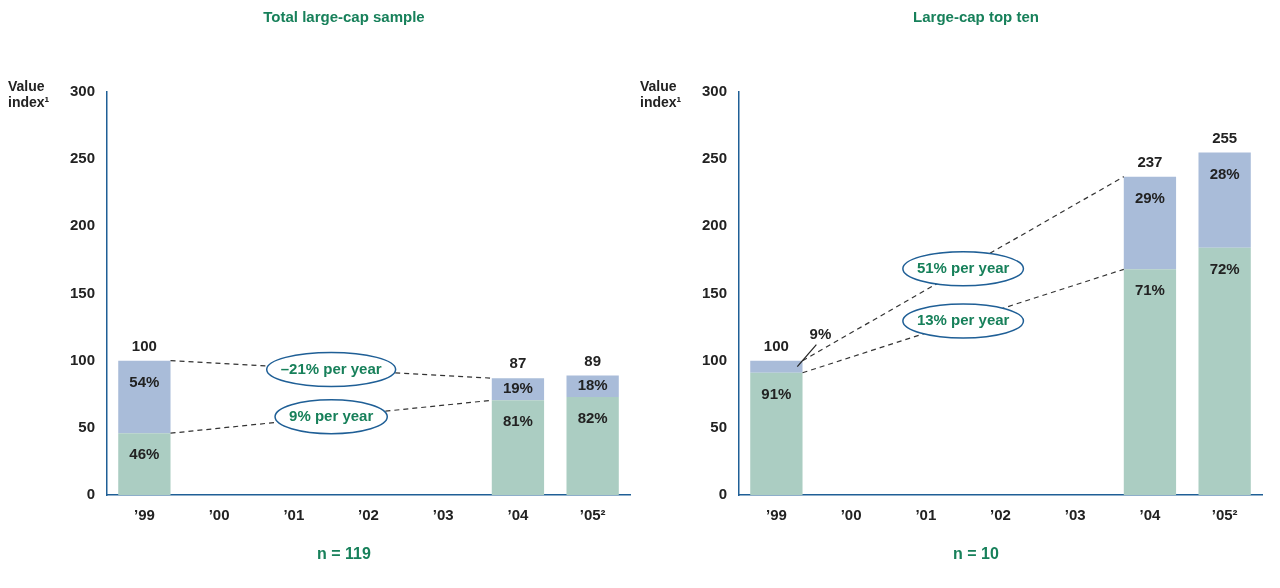 This screenshot has height=588, width=1280. What do you see at coordinates (1224, 268) in the screenshot?
I see `annotation: 72%` at bounding box center [1224, 268].